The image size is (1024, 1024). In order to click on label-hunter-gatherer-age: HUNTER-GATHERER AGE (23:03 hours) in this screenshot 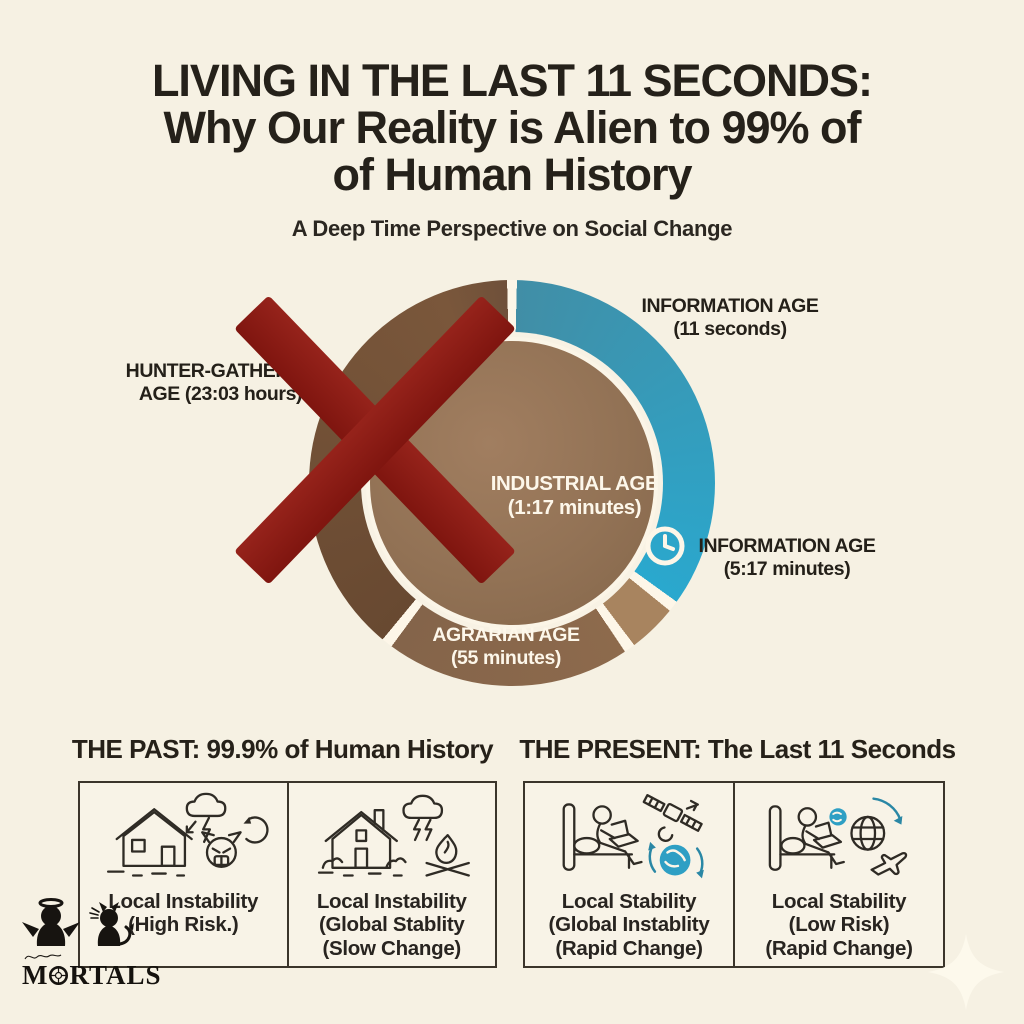, I will do `click(220, 382)`.